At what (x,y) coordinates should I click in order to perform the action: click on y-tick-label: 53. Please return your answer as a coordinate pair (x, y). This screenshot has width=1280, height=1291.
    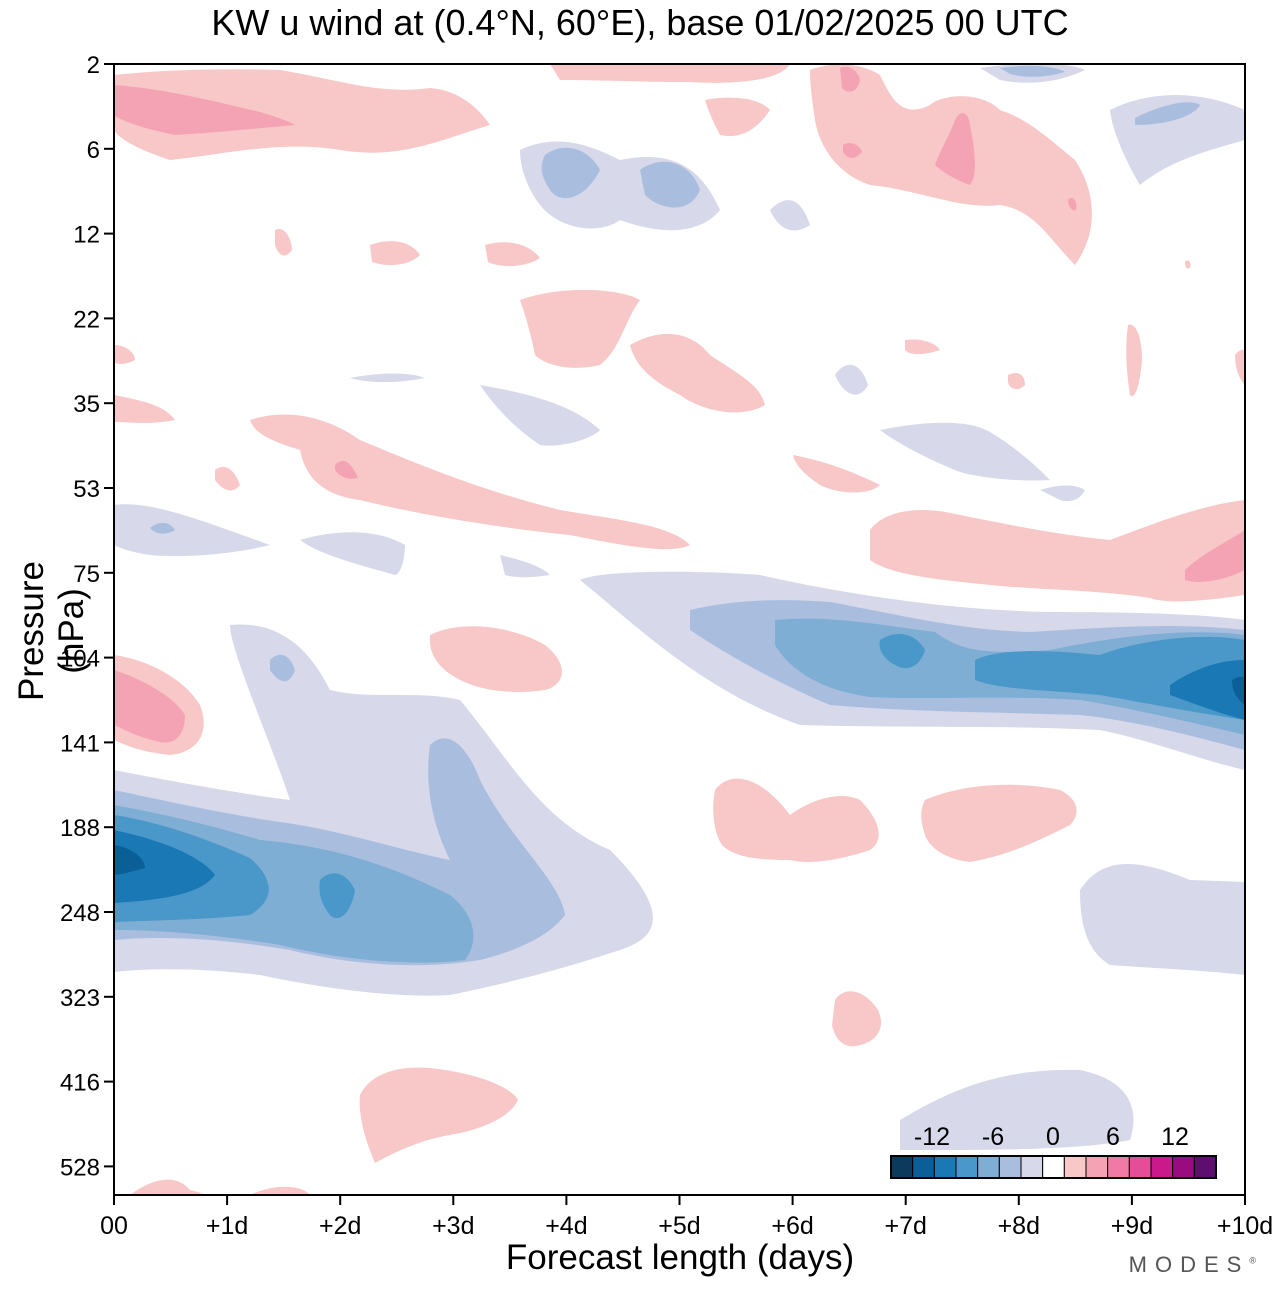
    Looking at the image, I should click on (86, 489).